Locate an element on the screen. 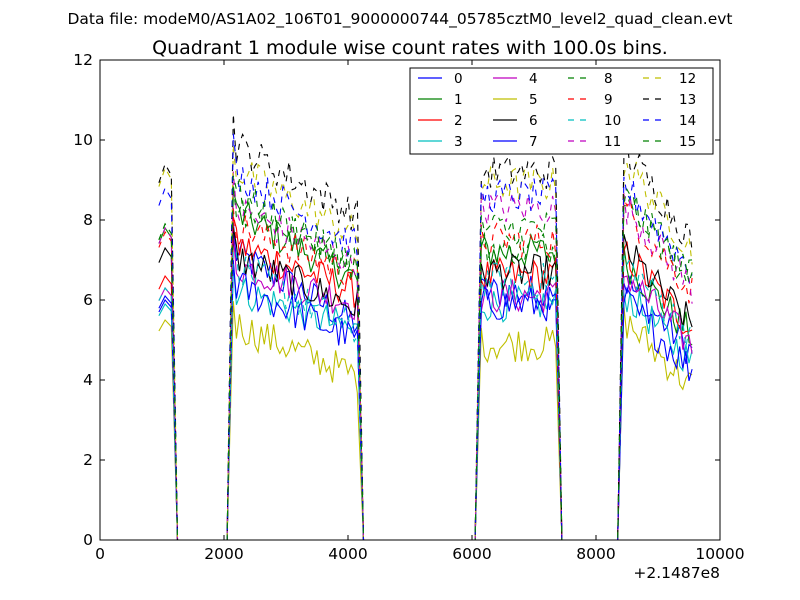 Image resolution: width=800 pixels, height=600 pixels. y-tick-label: 10 is located at coordinates (83, 140).